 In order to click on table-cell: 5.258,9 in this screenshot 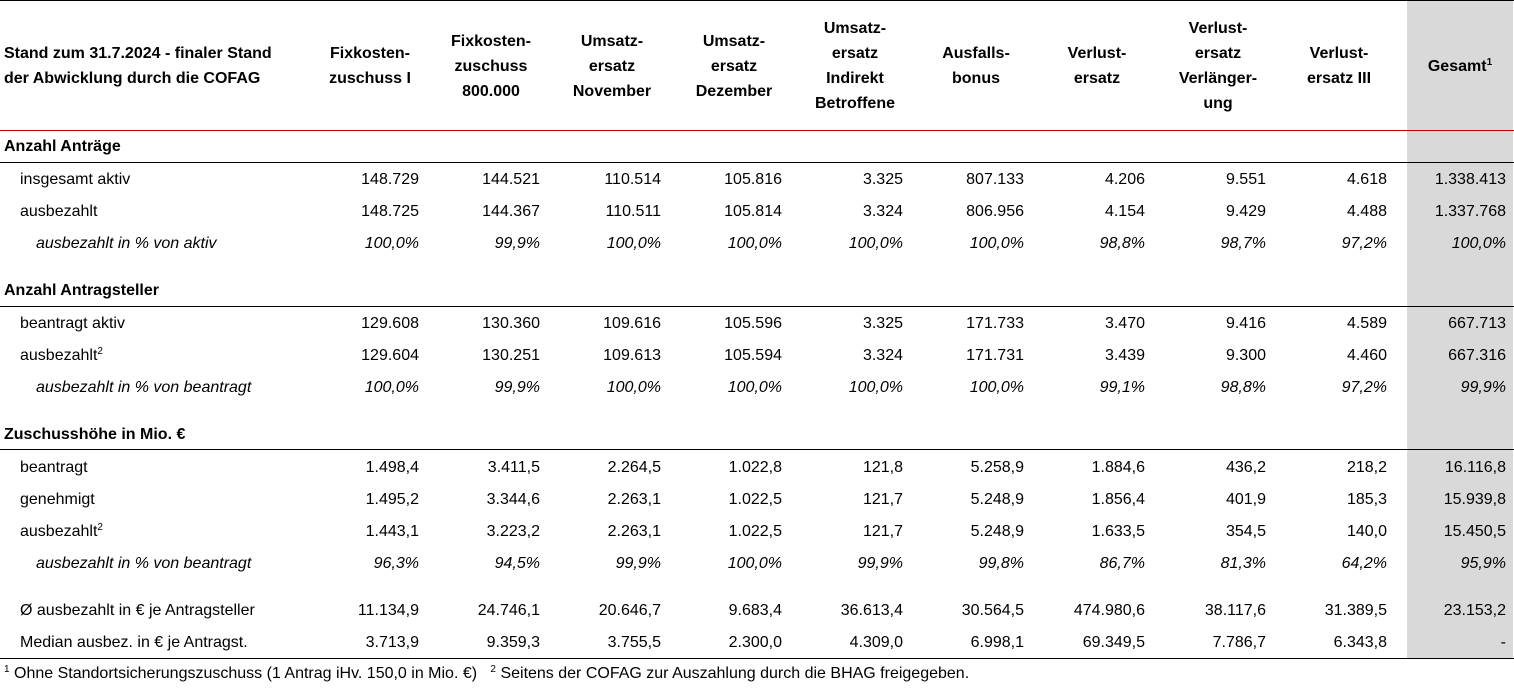, I will do `click(997, 467)`.